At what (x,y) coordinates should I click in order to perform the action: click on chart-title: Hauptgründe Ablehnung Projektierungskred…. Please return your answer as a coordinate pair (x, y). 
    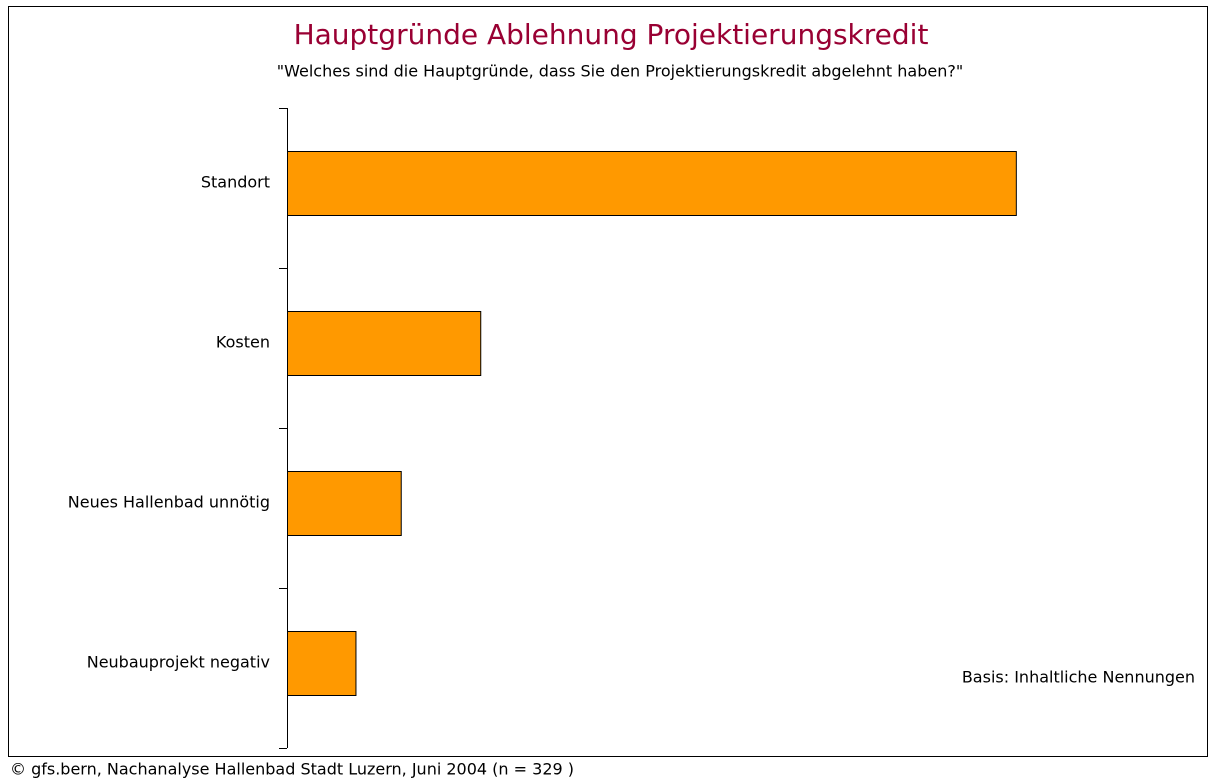
    Looking at the image, I should click on (611, 34).